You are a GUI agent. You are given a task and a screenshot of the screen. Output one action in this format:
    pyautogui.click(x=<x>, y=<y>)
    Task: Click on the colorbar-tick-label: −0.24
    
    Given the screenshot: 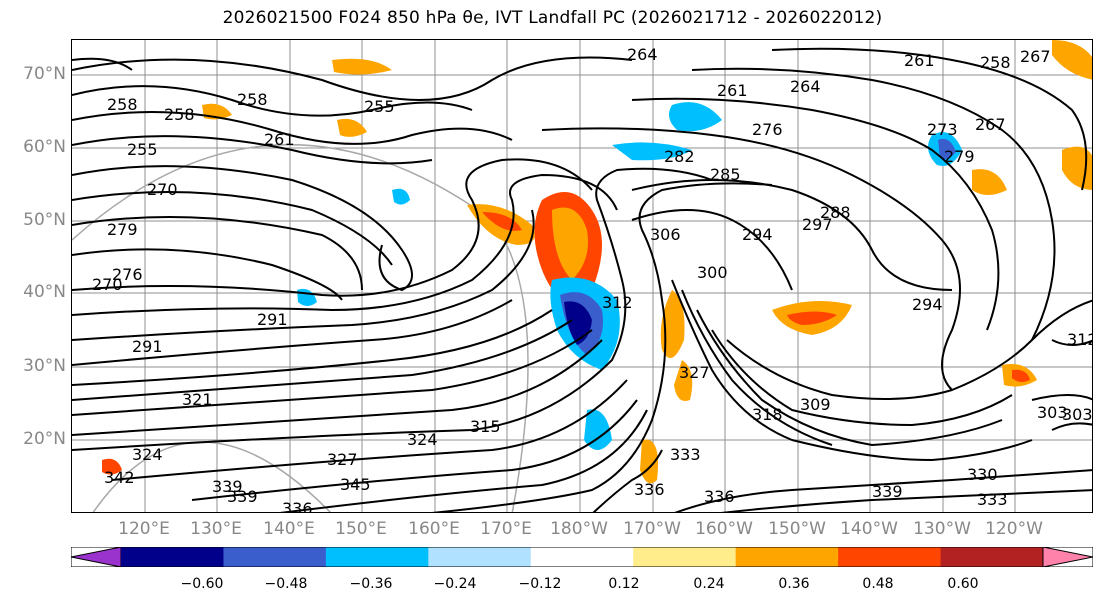 What is the action you would take?
    pyautogui.click(x=455, y=584)
    